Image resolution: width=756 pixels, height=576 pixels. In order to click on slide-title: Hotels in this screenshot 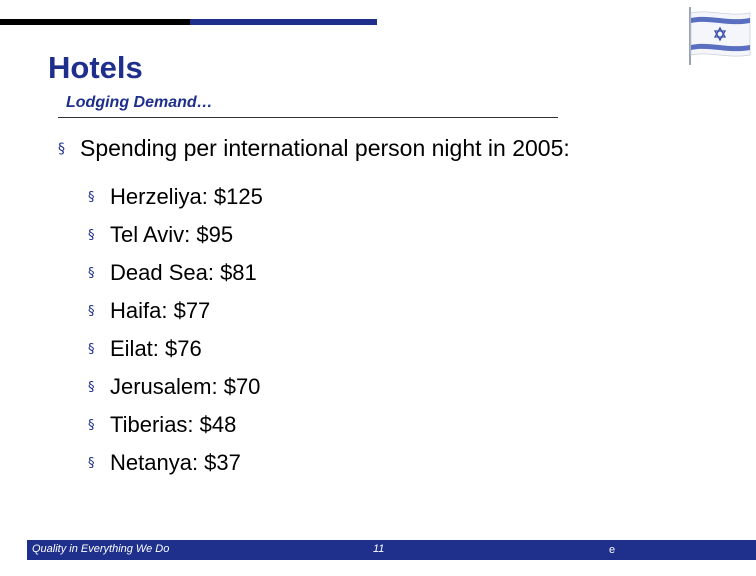, I will do `click(95, 67)`.